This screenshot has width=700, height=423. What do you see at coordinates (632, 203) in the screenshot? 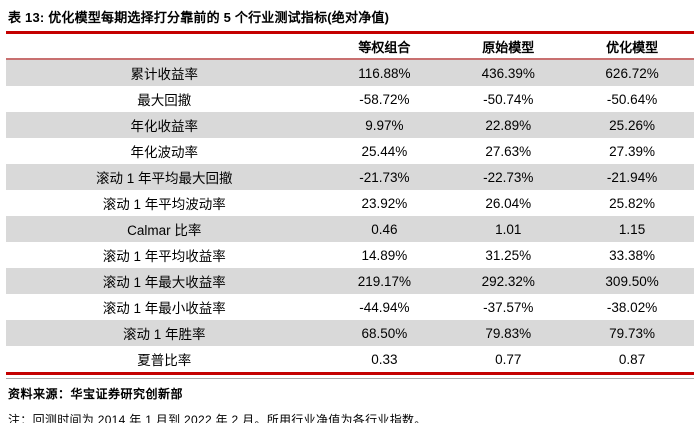
I see `cell-value: 25.82%` at bounding box center [632, 203].